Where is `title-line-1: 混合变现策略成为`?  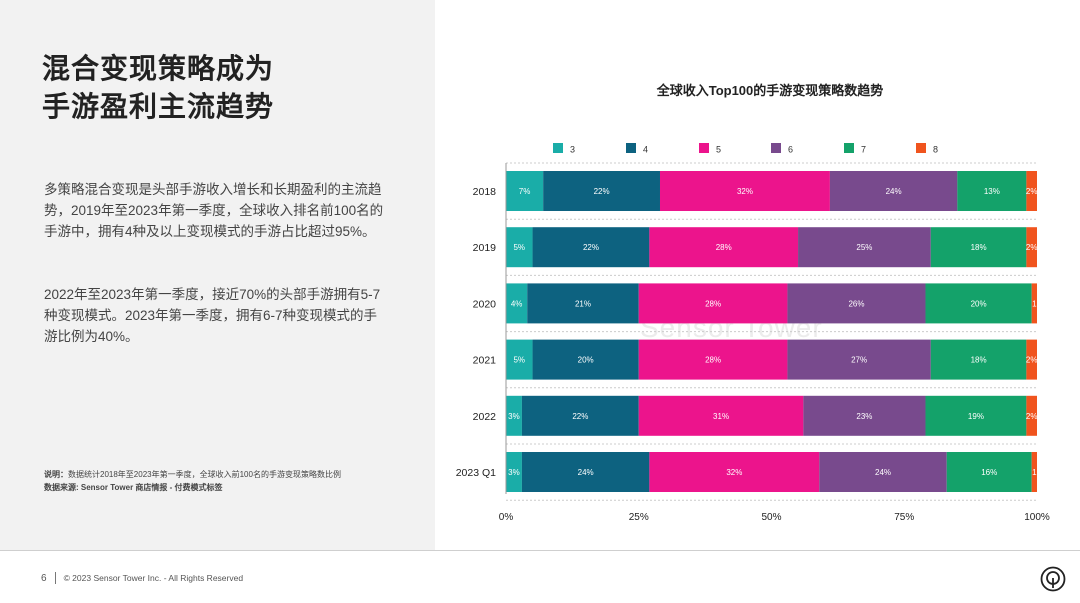
title-line-1: 混合变现策略成为 is located at coordinates (158, 68).